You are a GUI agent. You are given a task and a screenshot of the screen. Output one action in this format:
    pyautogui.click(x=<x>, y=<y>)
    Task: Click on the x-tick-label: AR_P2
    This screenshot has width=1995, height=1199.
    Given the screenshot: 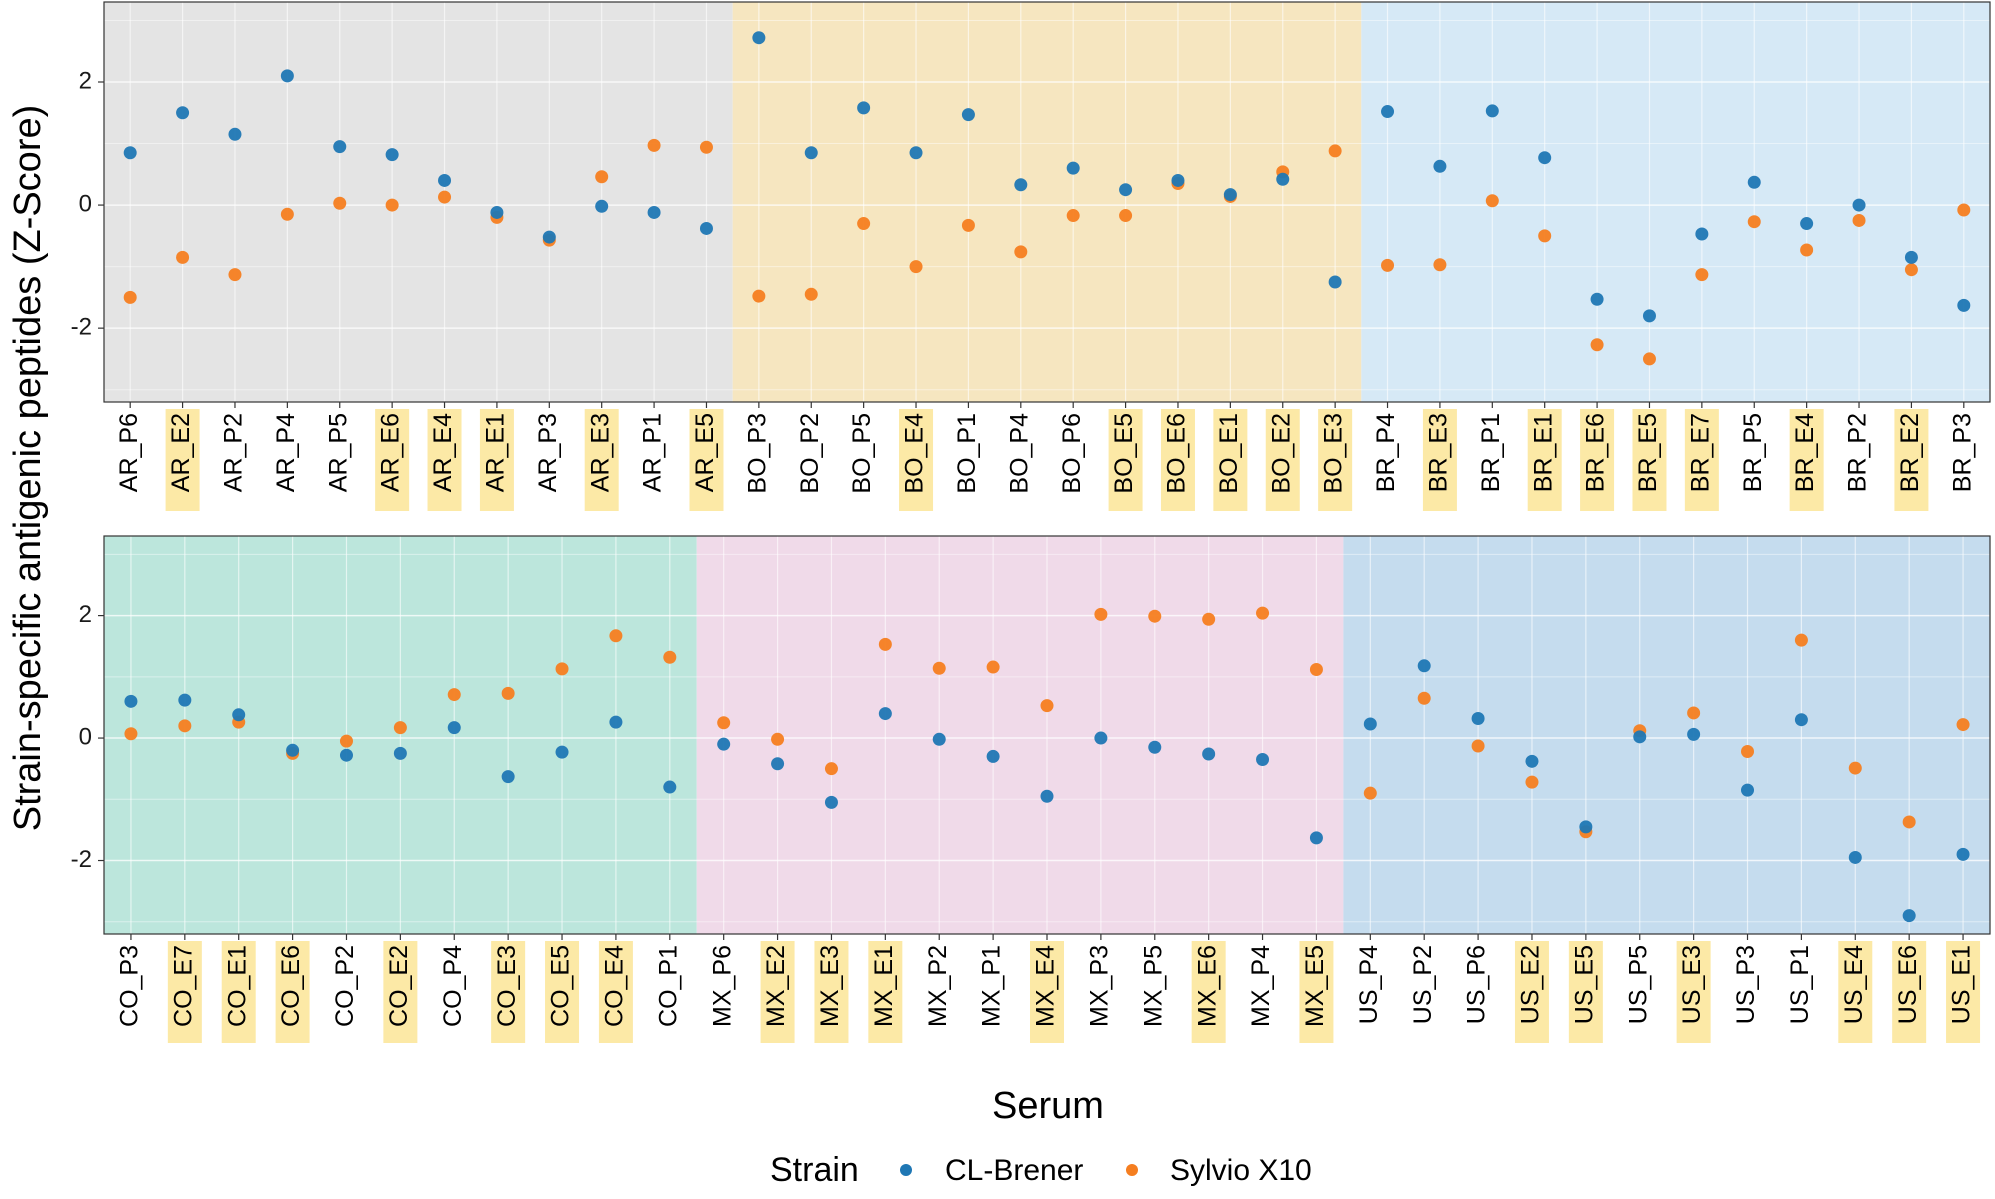 What is the action you would take?
    pyautogui.click(x=234, y=452)
    